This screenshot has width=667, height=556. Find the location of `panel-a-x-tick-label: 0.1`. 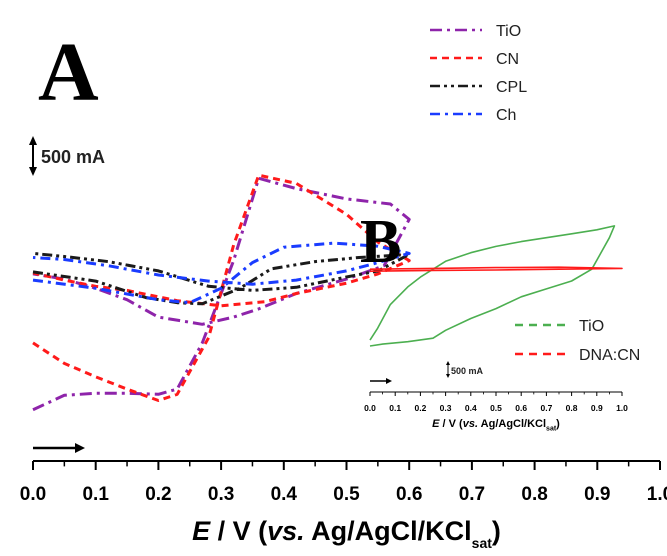

panel-a-x-tick-label: 0.1 is located at coordinates (95, 494).